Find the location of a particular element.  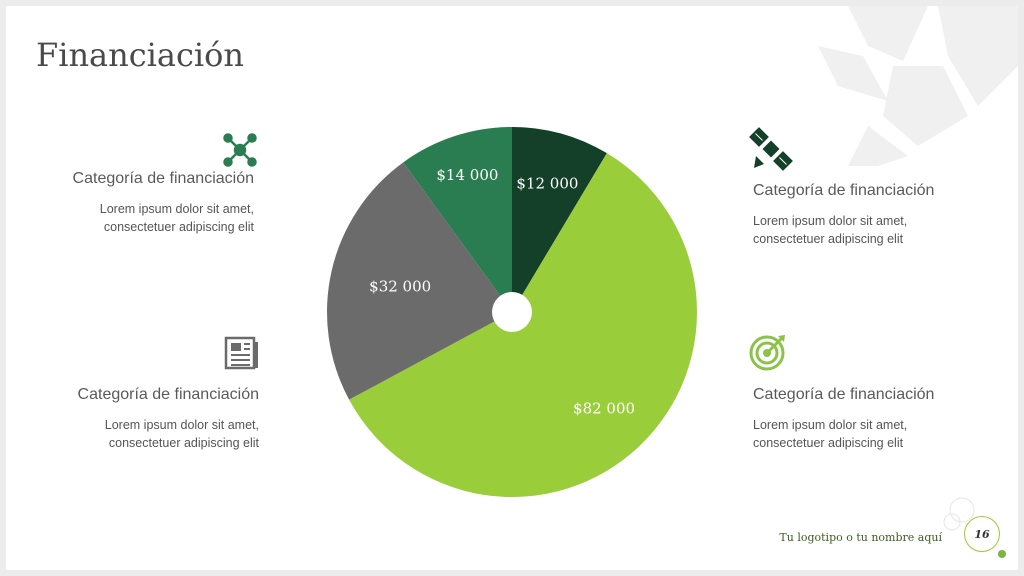

decorative-shape is located at coordinates (918, 86).